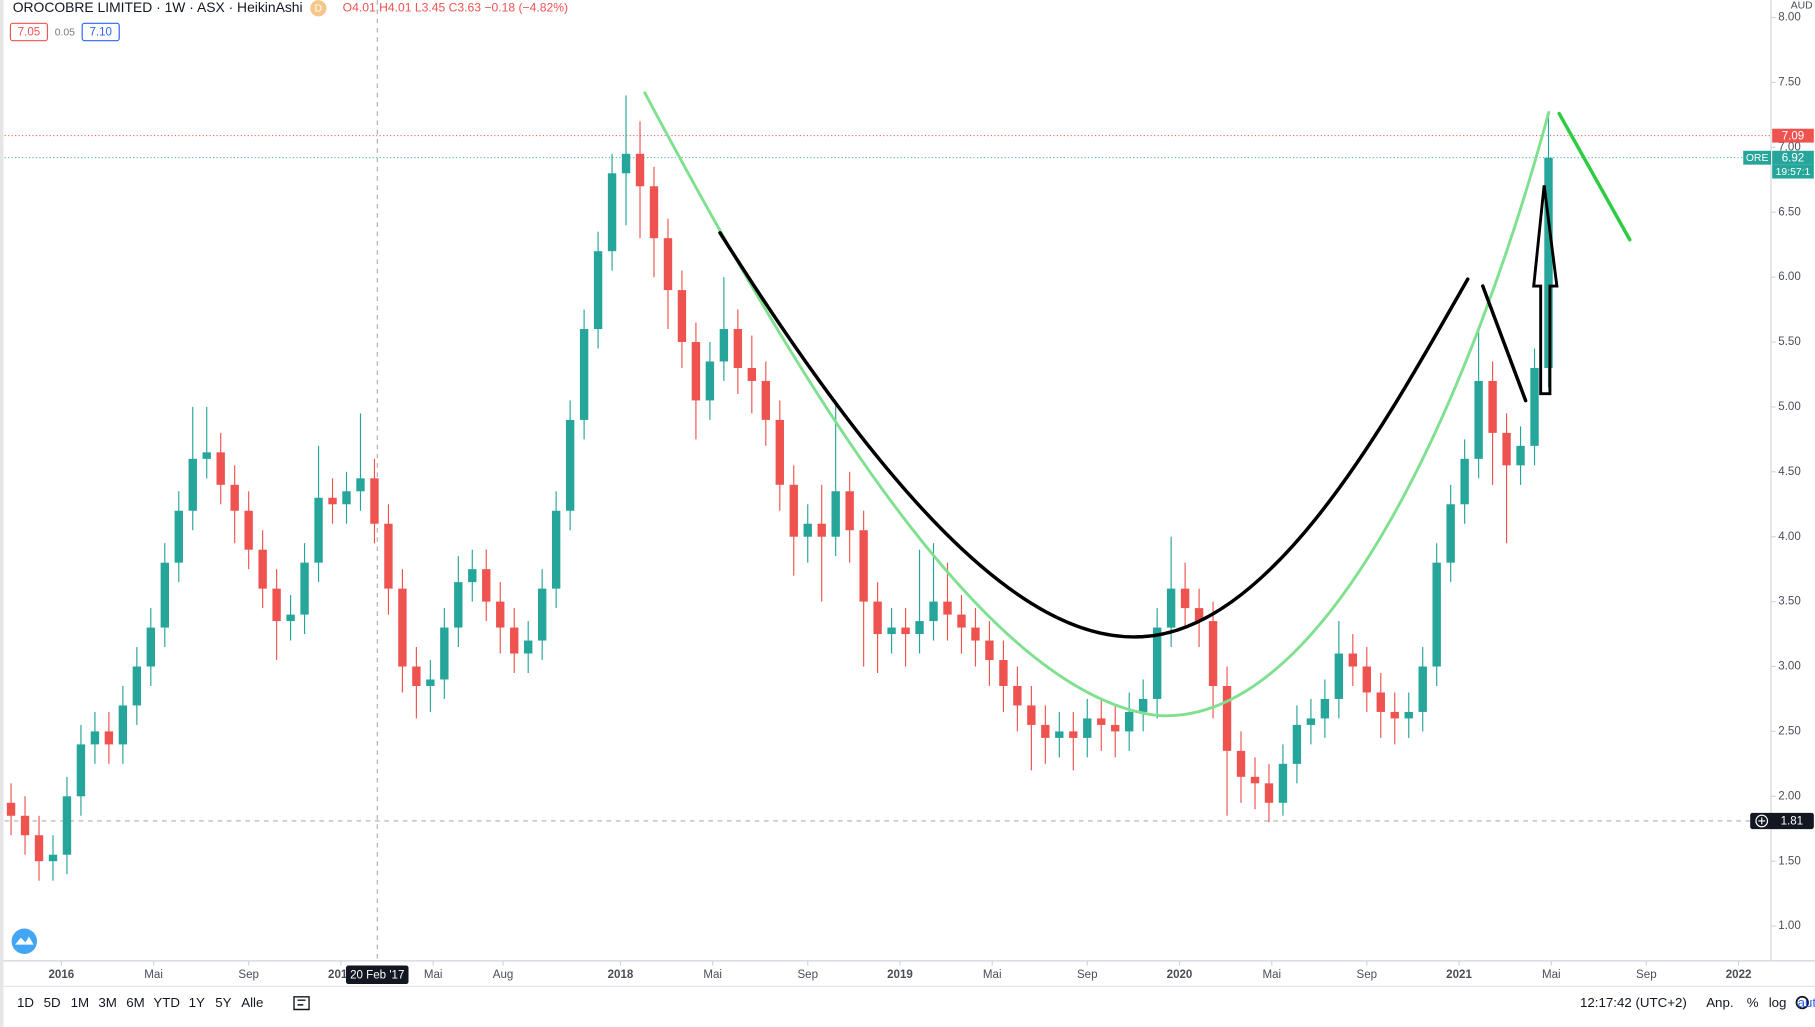 The image size is (1815, 1027). Describe the element at coordinates (197, 1002) in the screenshot. I see `range-button: 1Y` at that location.